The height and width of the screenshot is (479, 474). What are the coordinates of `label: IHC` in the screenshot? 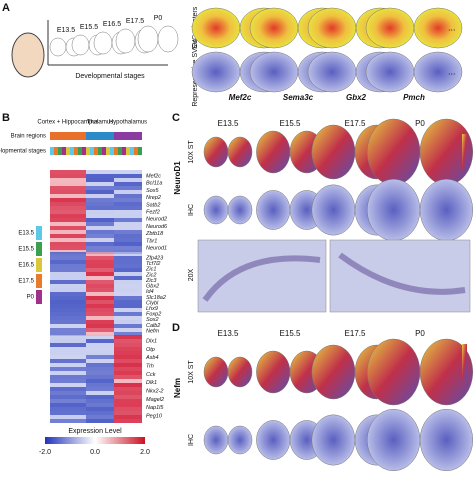 It's located at (191, 440).